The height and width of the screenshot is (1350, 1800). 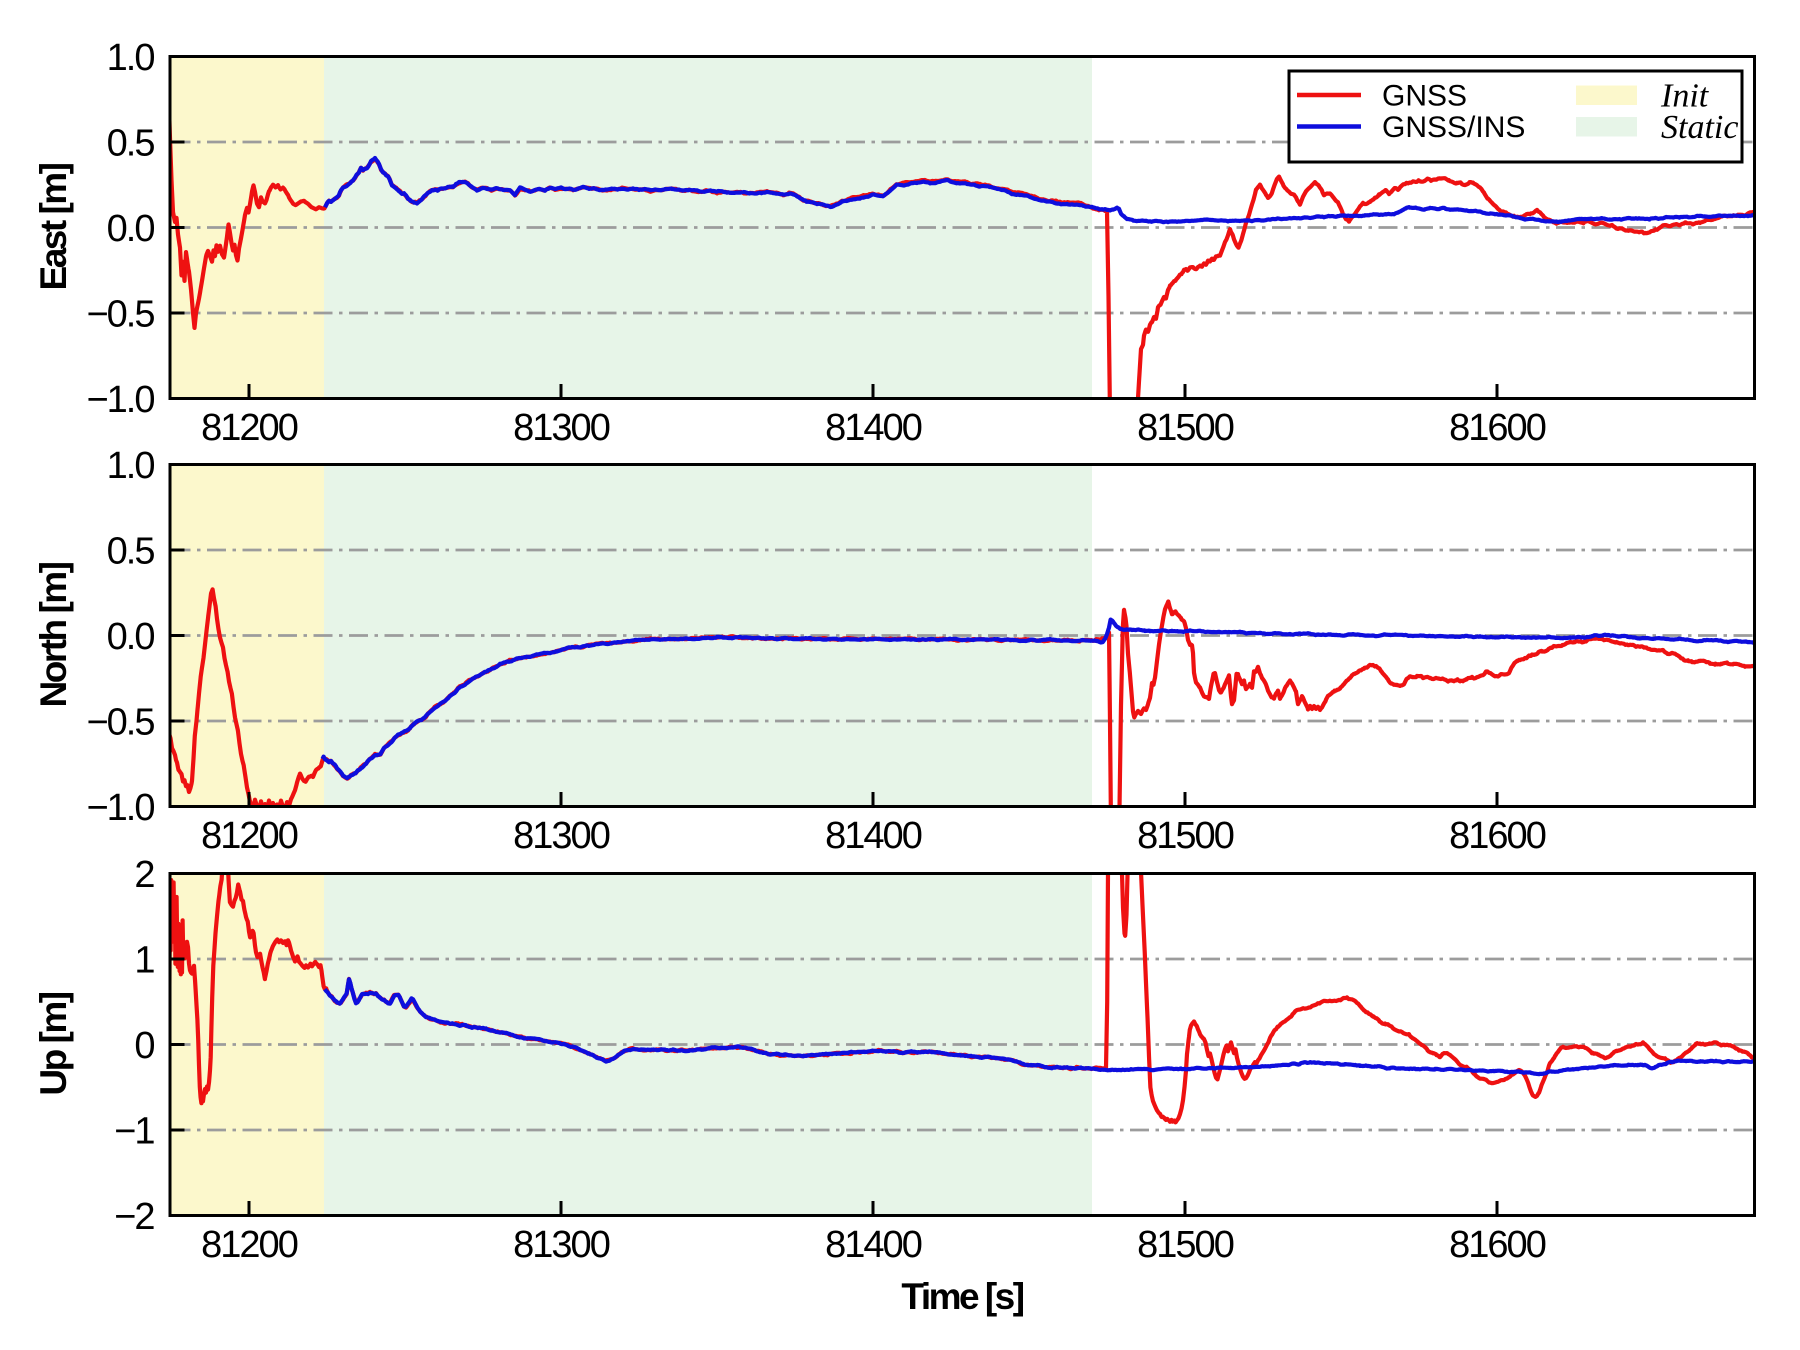 I want to click on svg-text: Init, so click(x=1685, y=96).